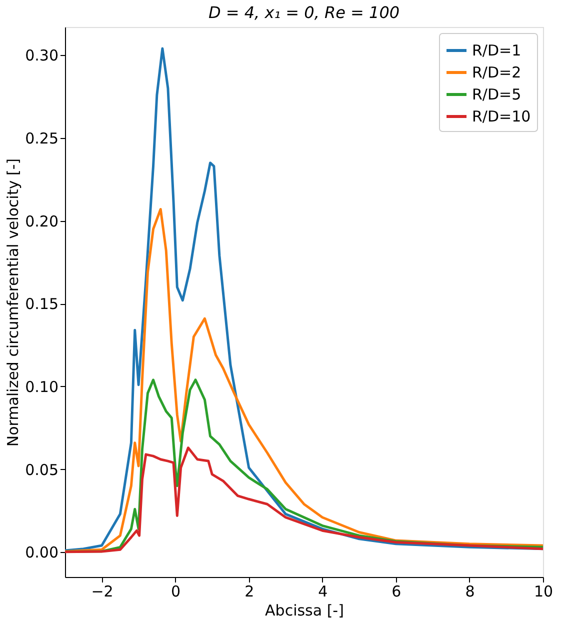 This screenshot has height=637, width=565. I want to click on x-axis-title: Abcissa [-], so click(304, 611).